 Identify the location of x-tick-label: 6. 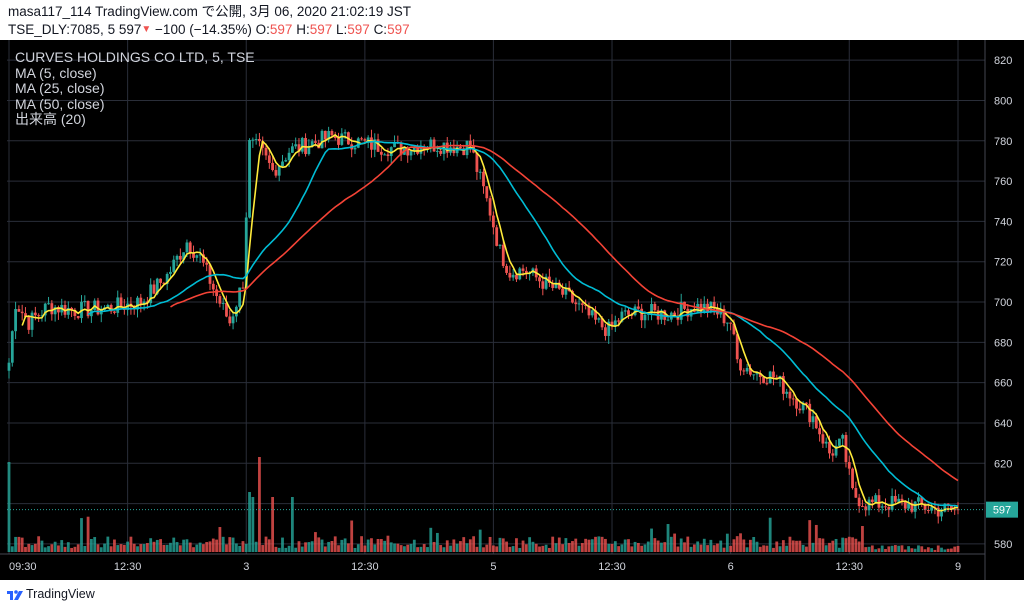
(731, 567).